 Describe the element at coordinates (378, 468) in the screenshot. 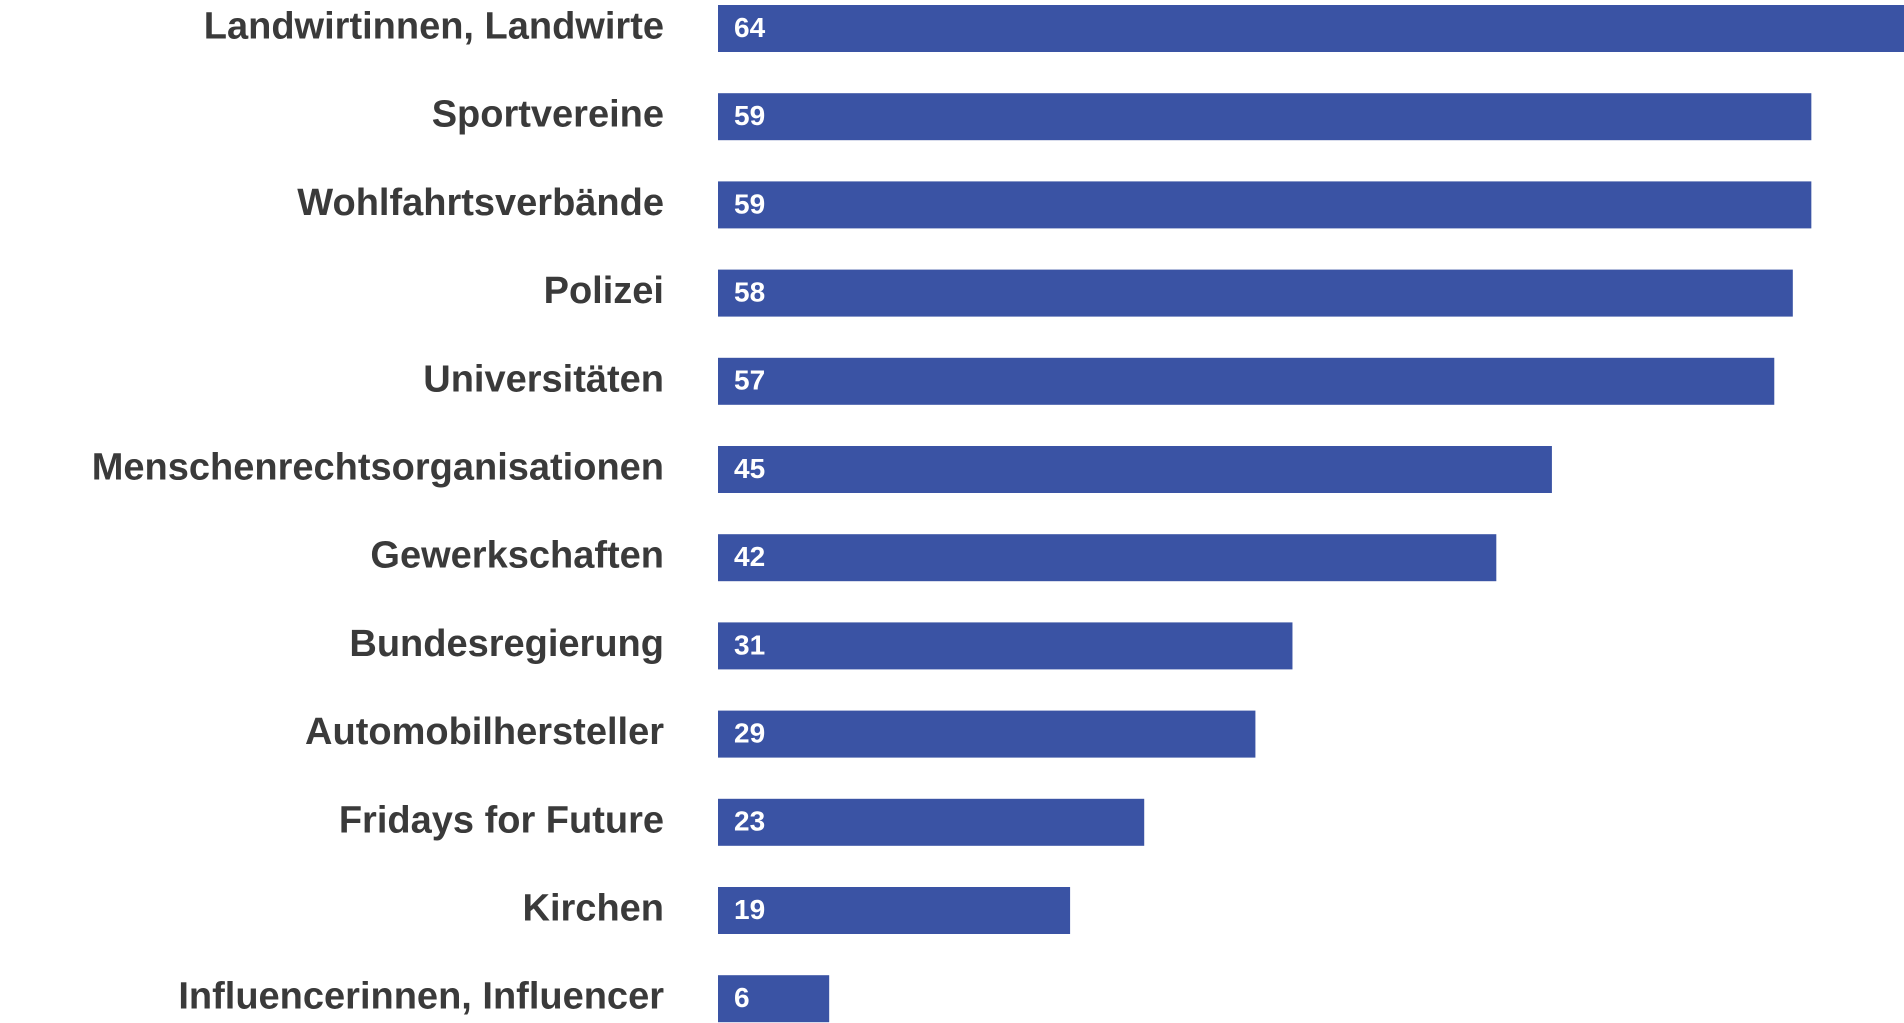

I see `category-label: Menschenrechtsorganisationen` at that location.